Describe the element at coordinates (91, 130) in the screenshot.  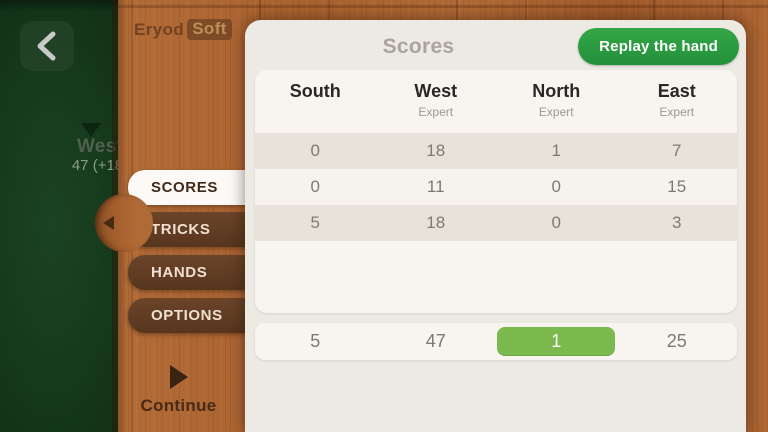
I see `turn-indicator-icon` at that location.